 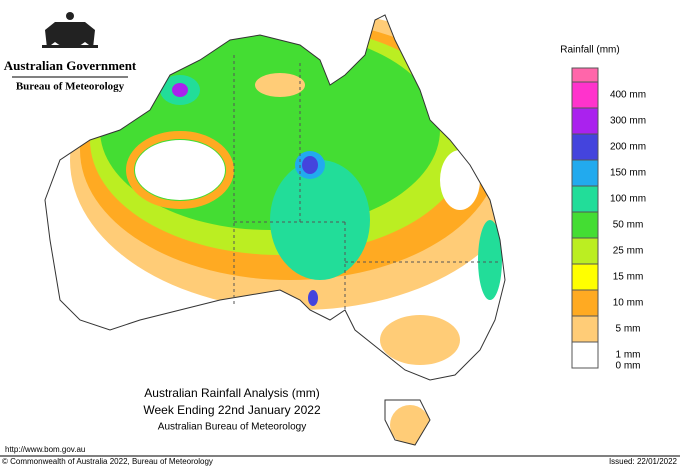 I want to click on legend-label: 10 mm, so click(x=628, y=303).